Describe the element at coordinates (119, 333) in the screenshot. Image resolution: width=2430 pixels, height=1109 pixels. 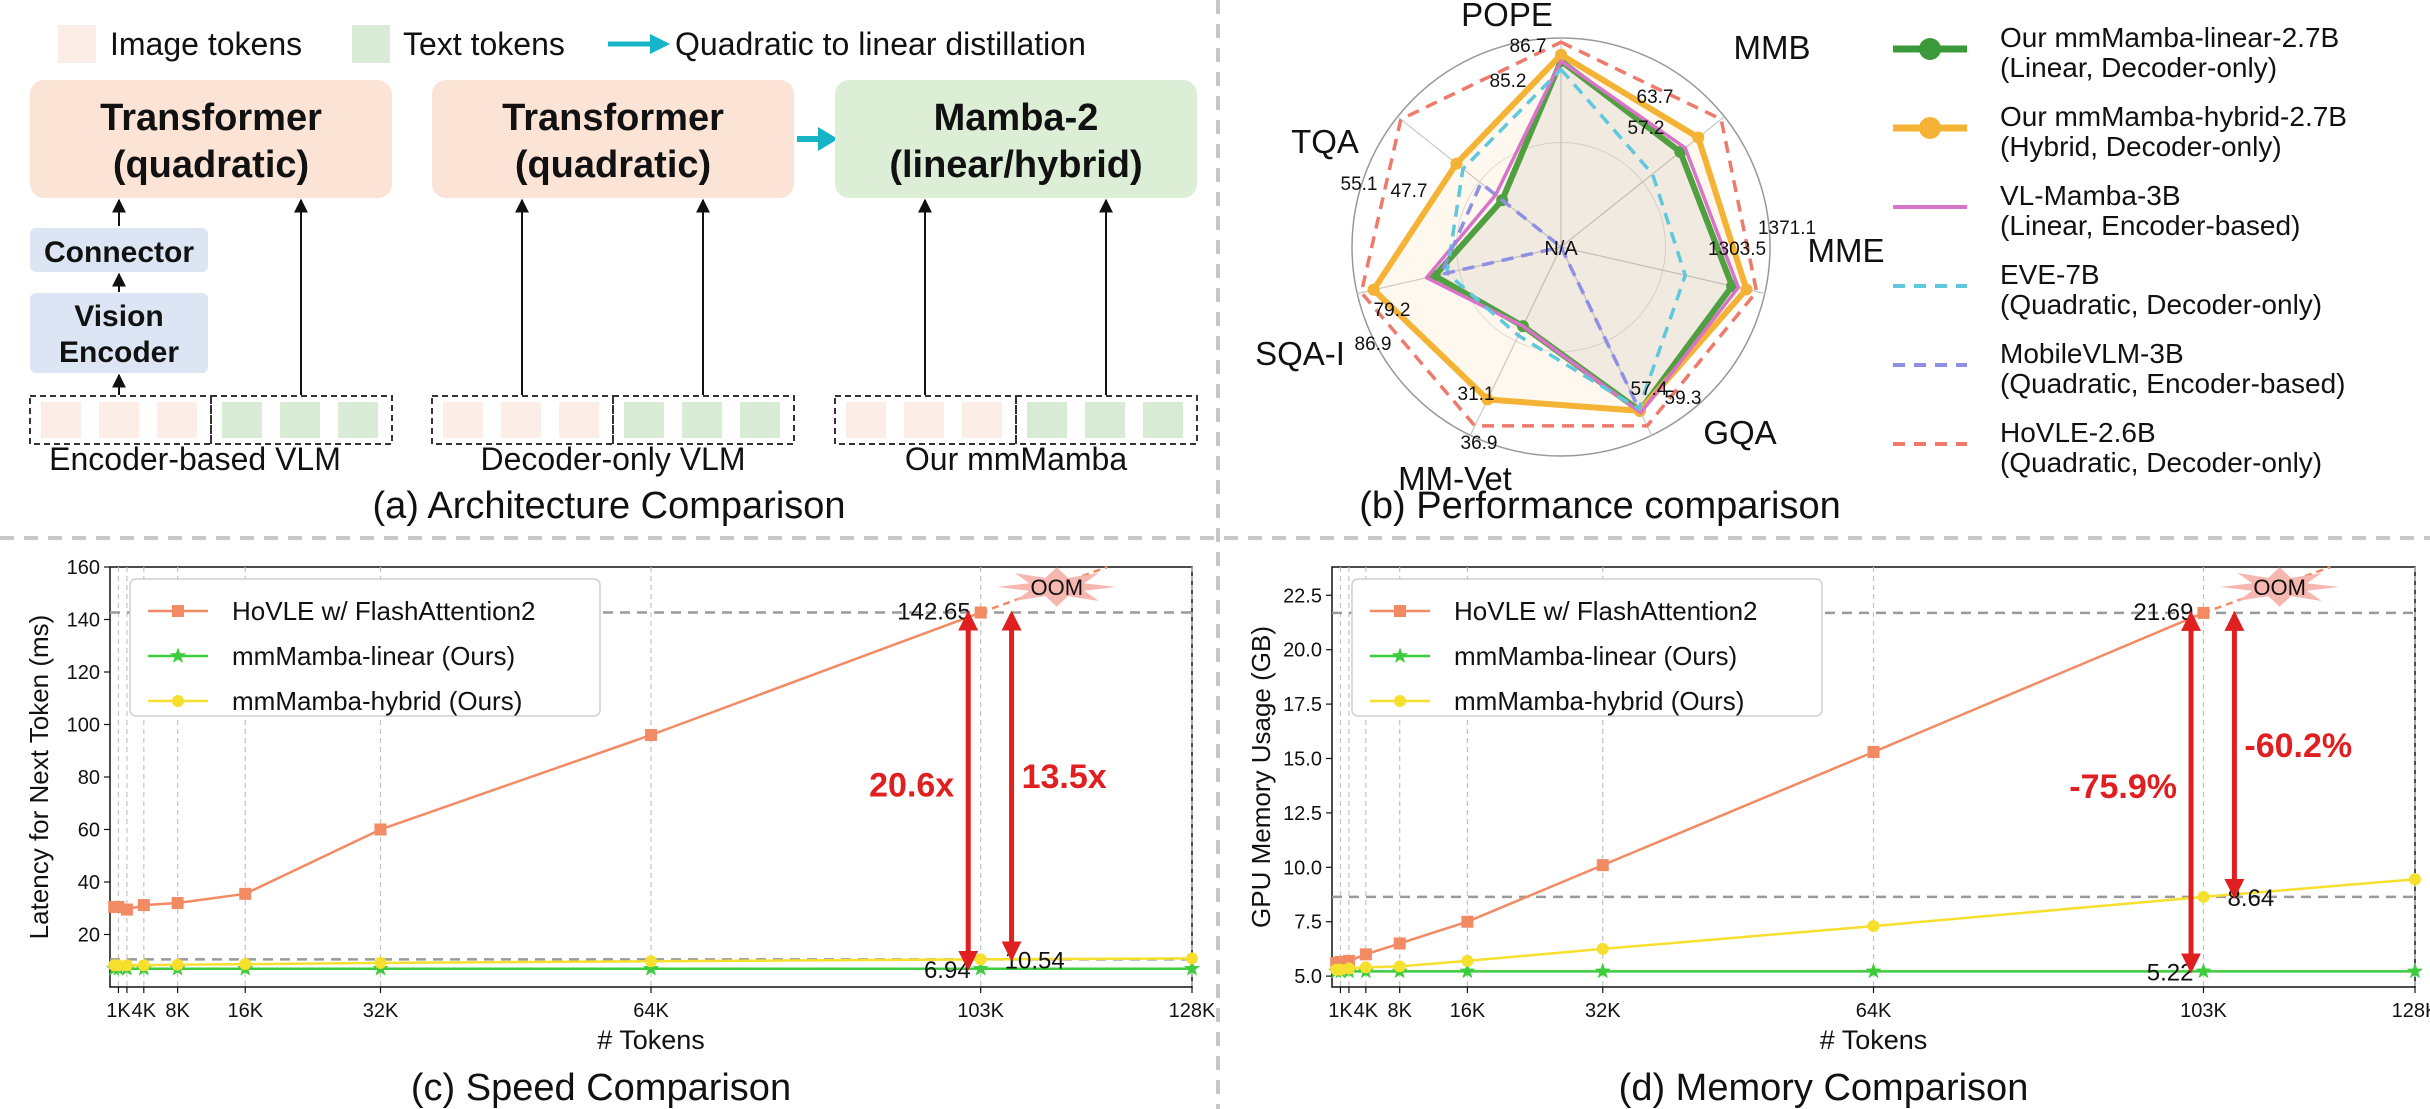
I see `vision-encoder-block` at that location.